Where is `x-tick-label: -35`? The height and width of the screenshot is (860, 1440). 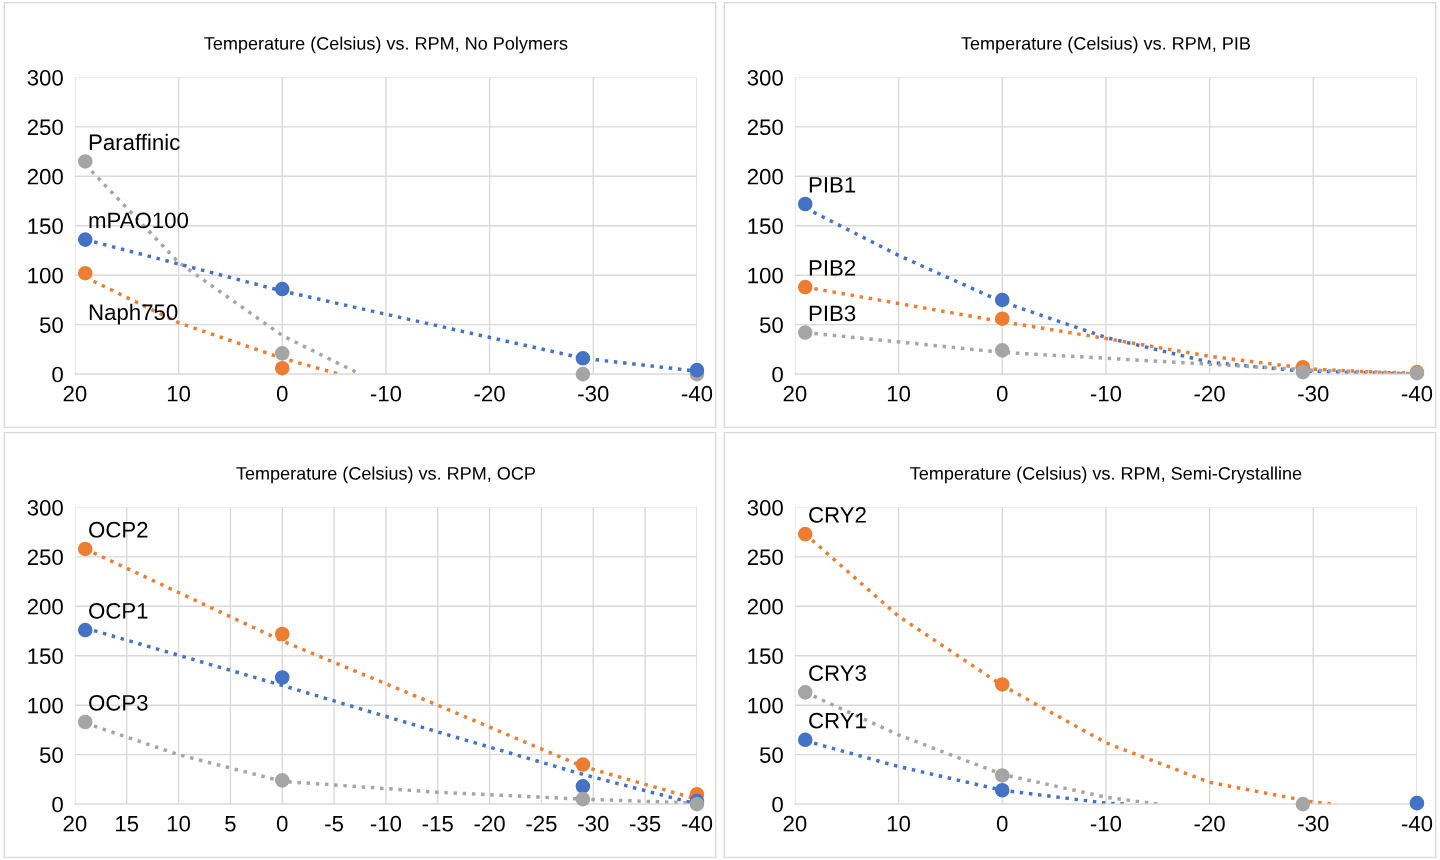
x-tick-label: -35 is located at coordinates (645, 823).